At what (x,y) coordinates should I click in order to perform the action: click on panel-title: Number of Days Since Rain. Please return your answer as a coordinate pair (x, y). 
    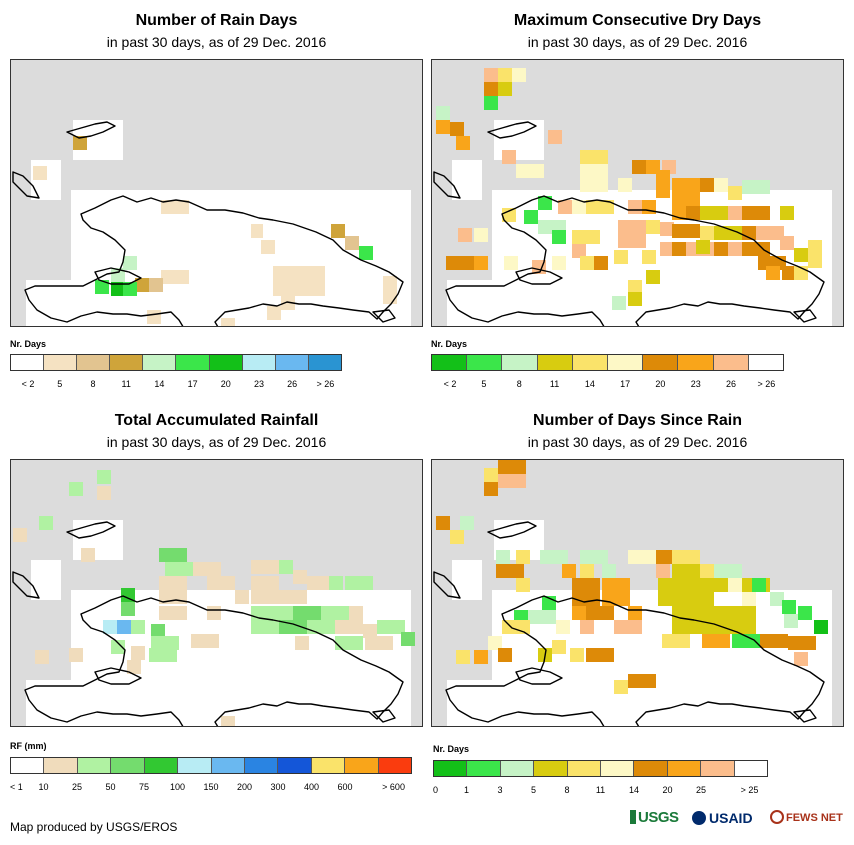
    Looking at the image, I should click on (637, 420).